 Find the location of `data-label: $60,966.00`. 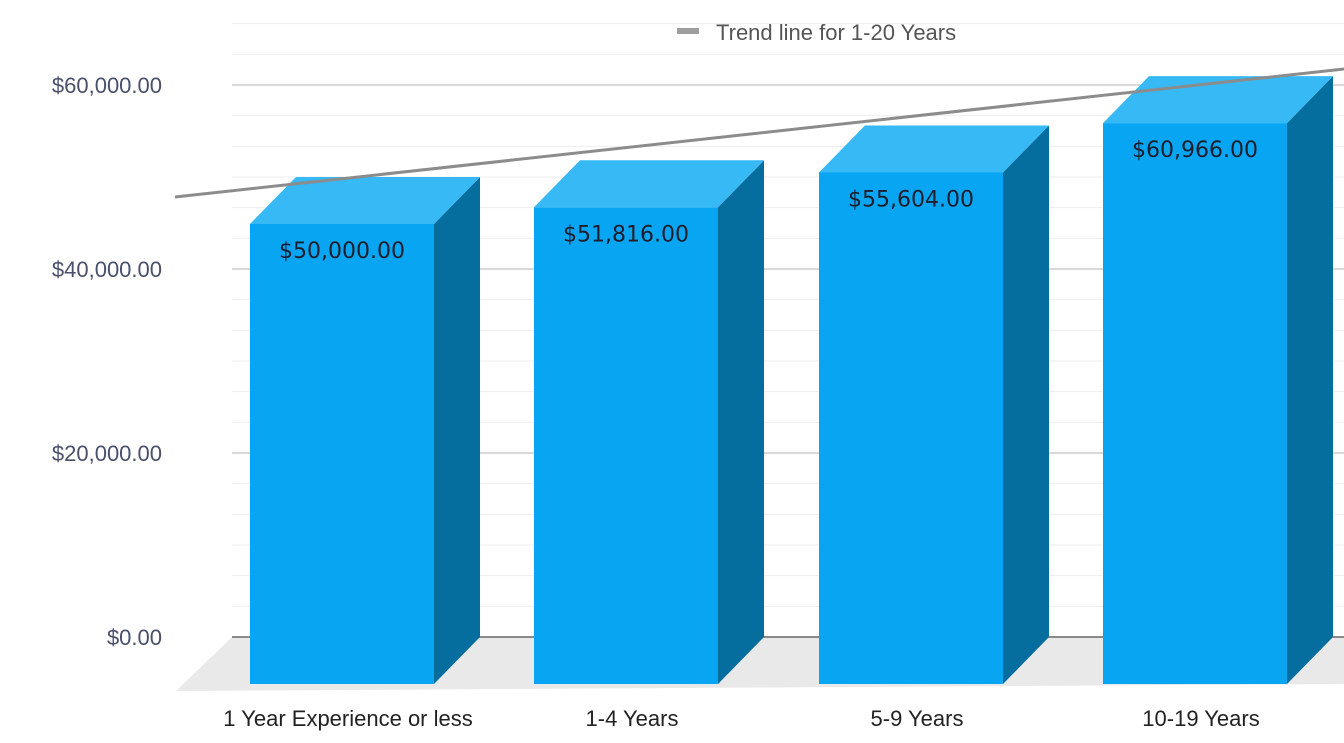

data-label: $60,966.00 is located at coordinates (1195, 150).